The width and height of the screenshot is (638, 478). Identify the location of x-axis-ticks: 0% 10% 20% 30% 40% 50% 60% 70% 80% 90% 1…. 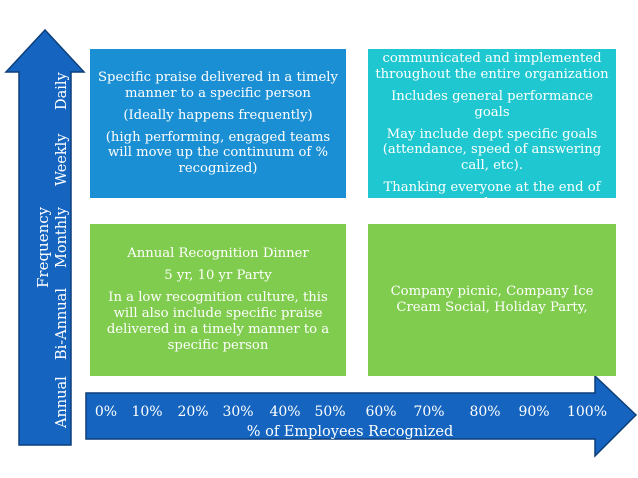
(350, 414).